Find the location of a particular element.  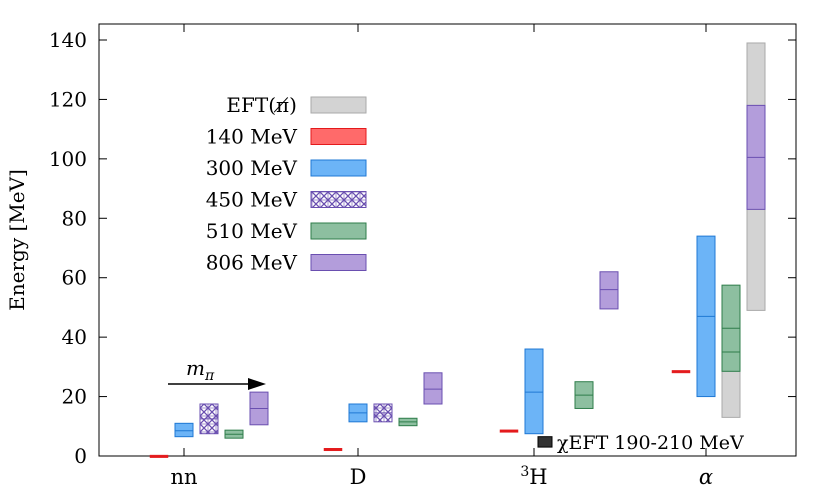

mpi-label-subscript: π is located at coordinates (209, 376).